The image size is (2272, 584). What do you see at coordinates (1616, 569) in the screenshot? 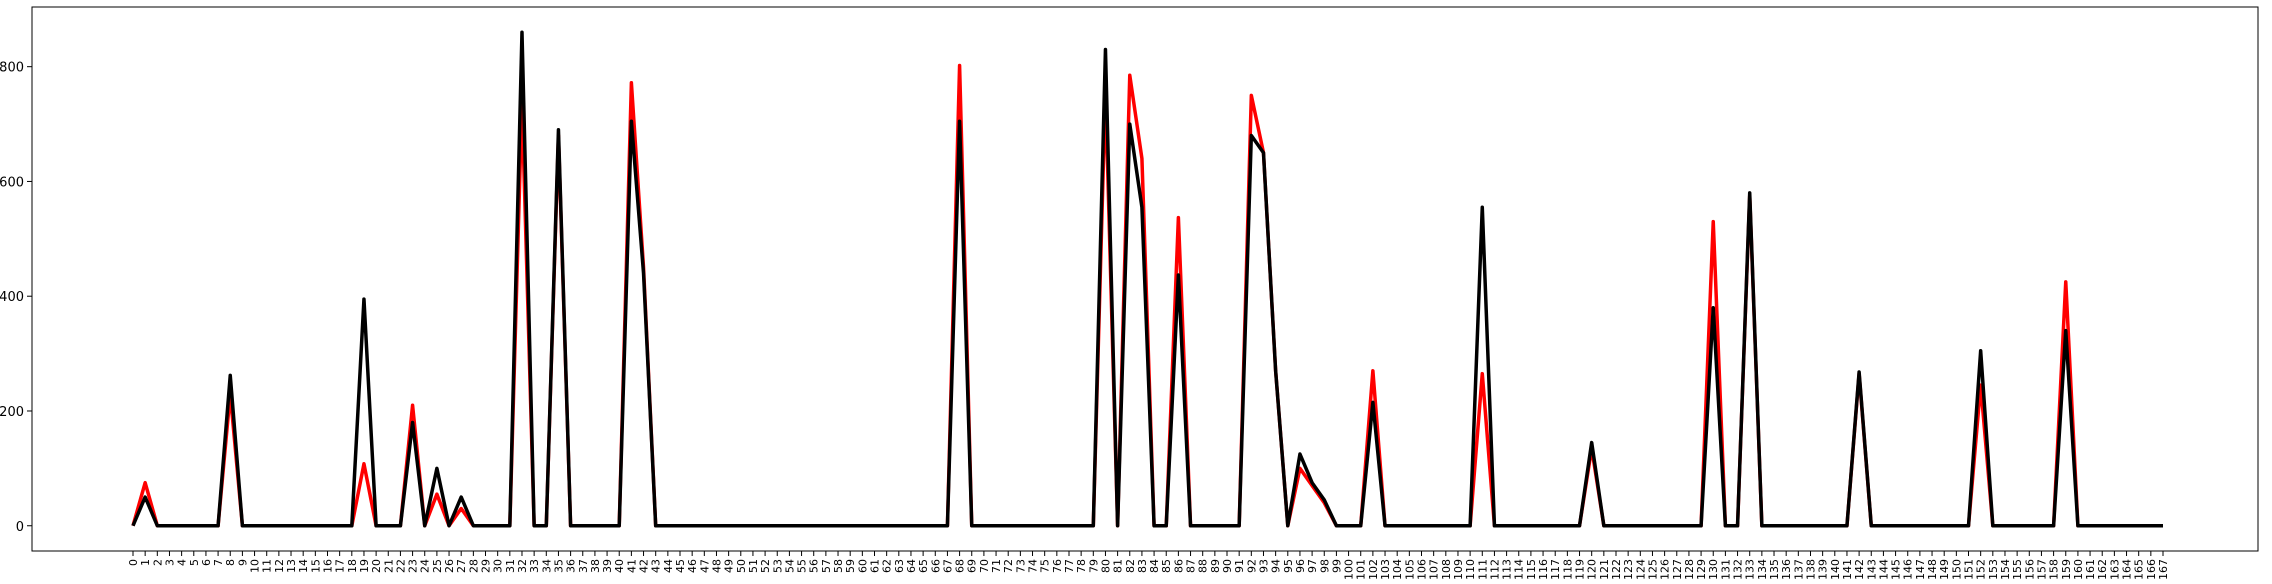
I see `x-tick-label: 122` at bounding box center [1616, 569].